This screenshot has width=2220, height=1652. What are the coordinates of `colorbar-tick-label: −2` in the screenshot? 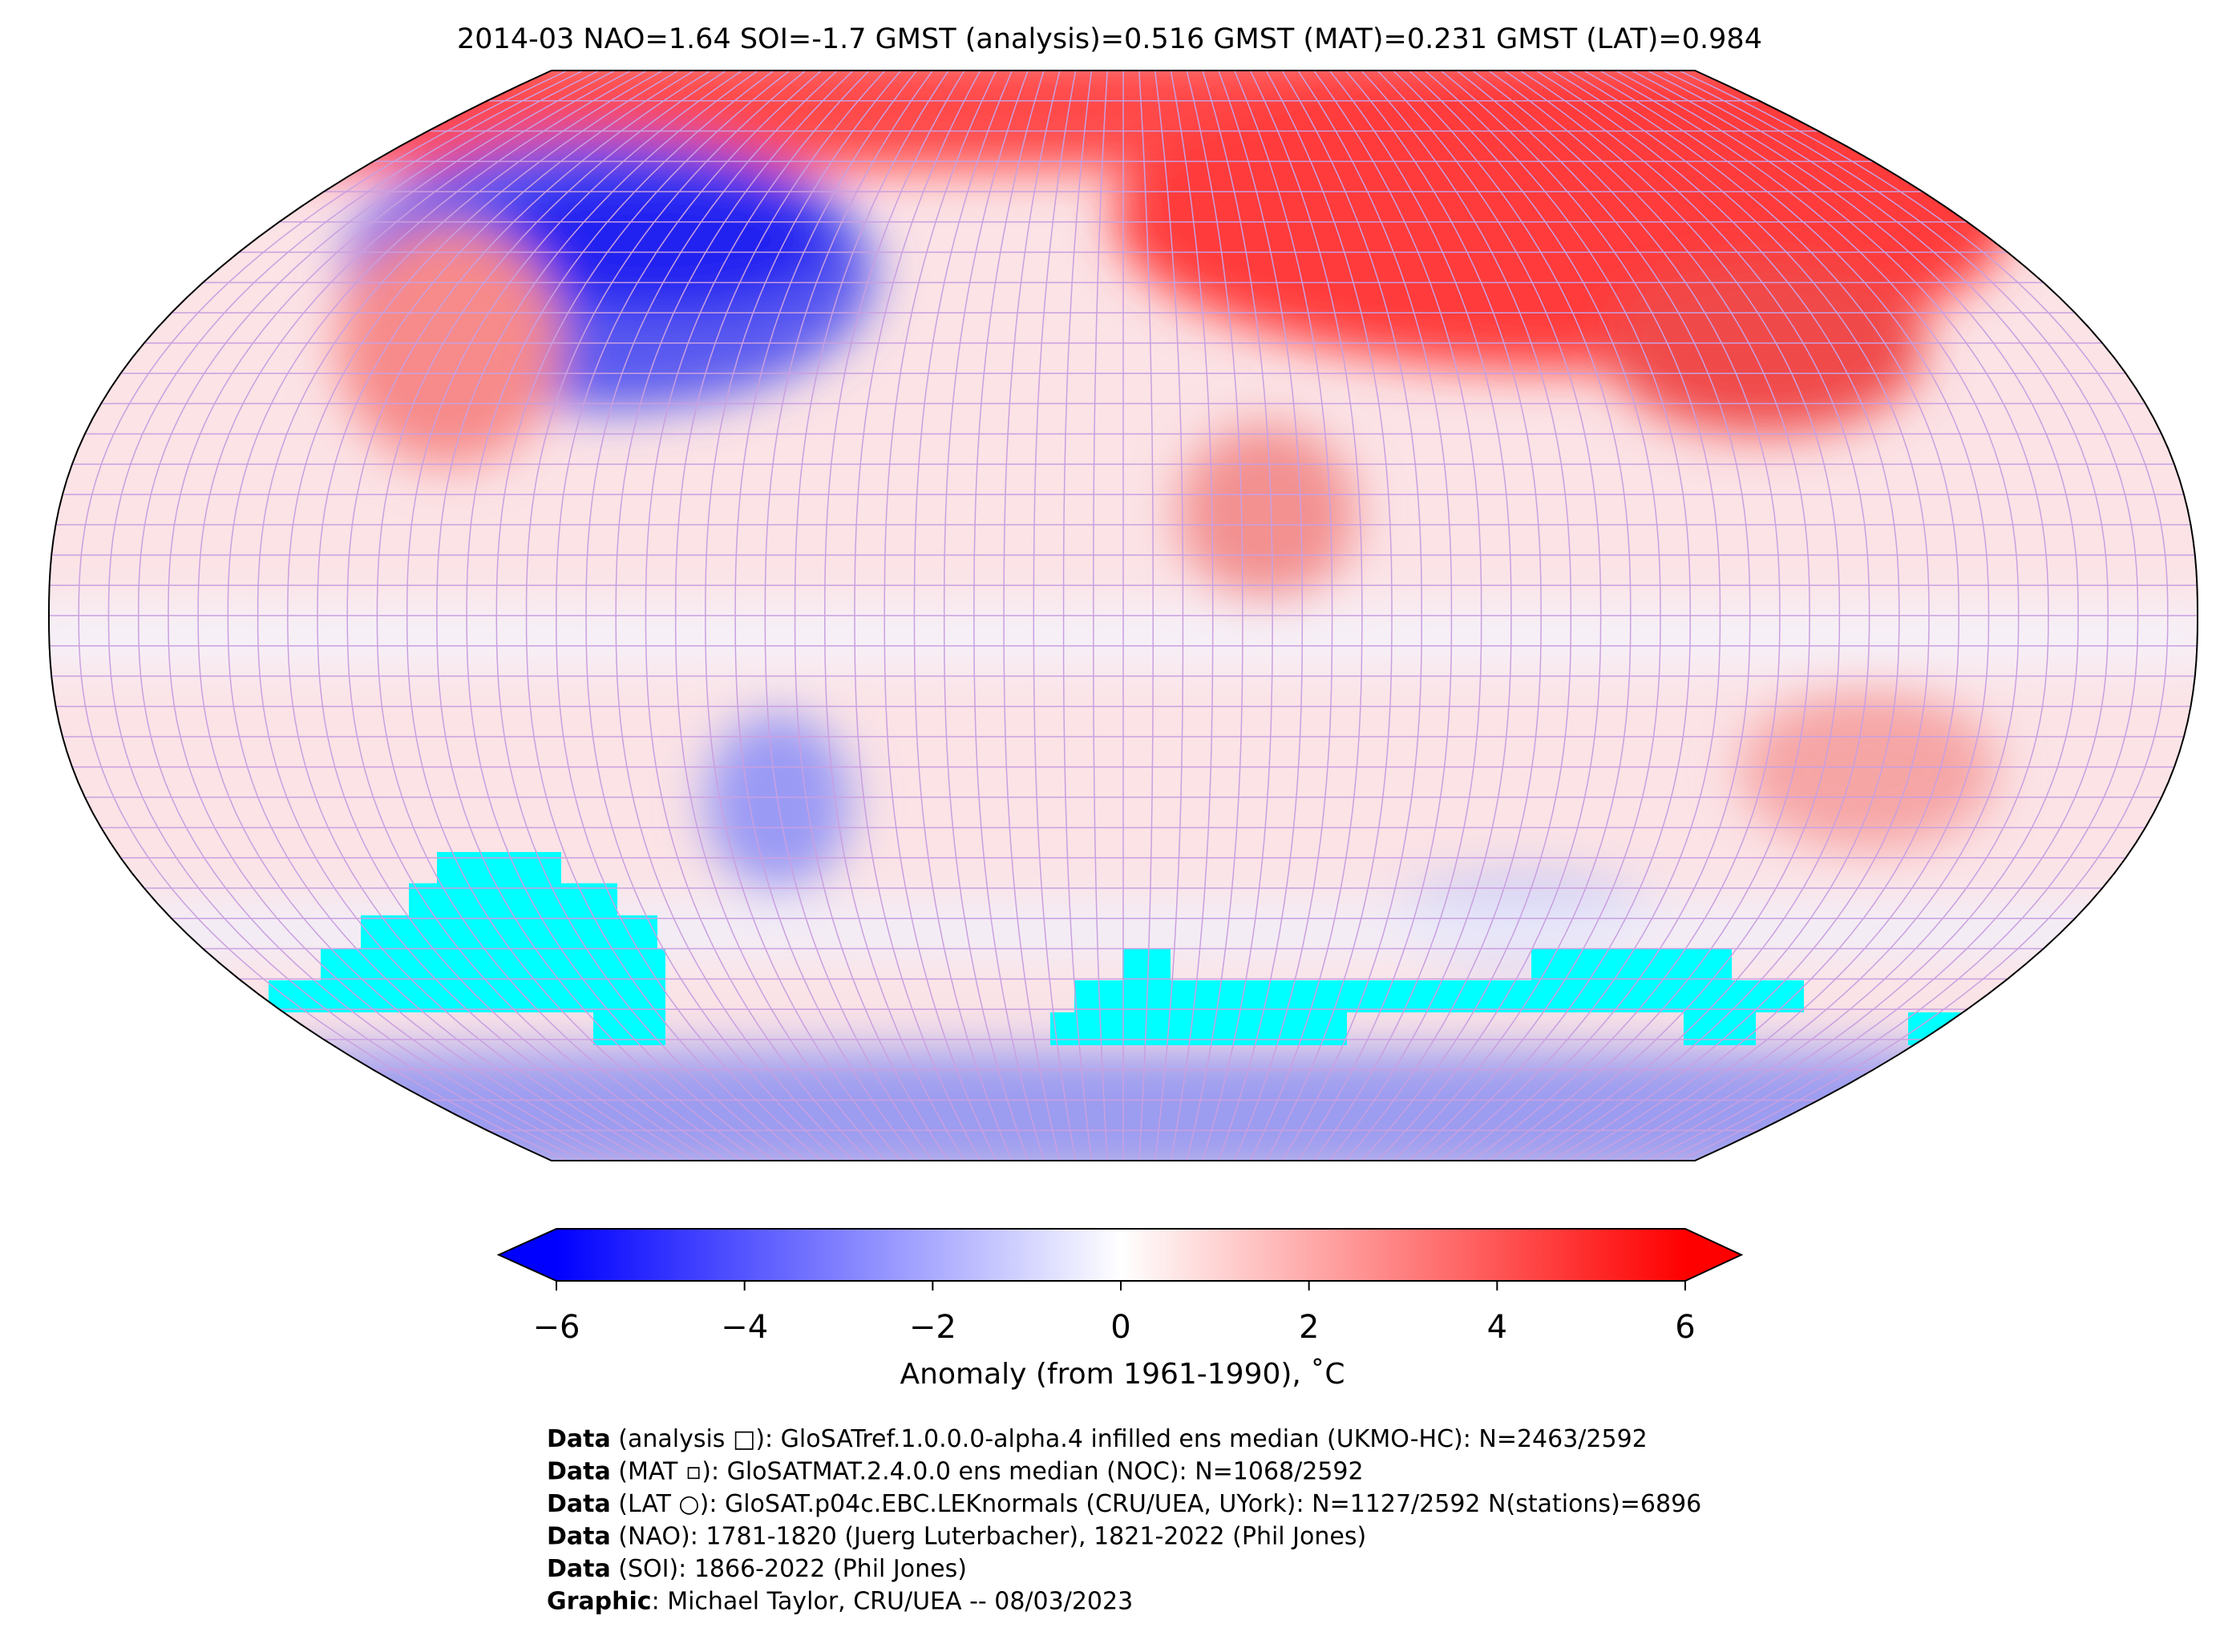 It's located at (933, 1327).